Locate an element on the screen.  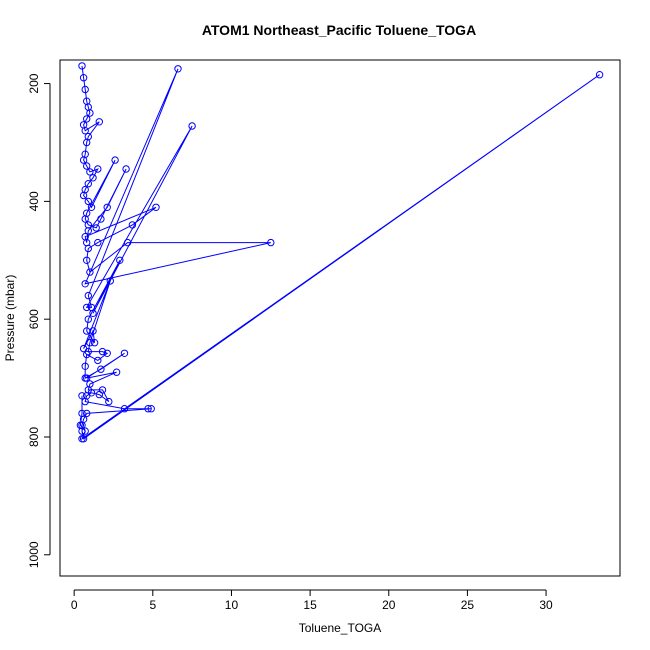
y-tick-label: 1000 is located at coordinates (34, 554).